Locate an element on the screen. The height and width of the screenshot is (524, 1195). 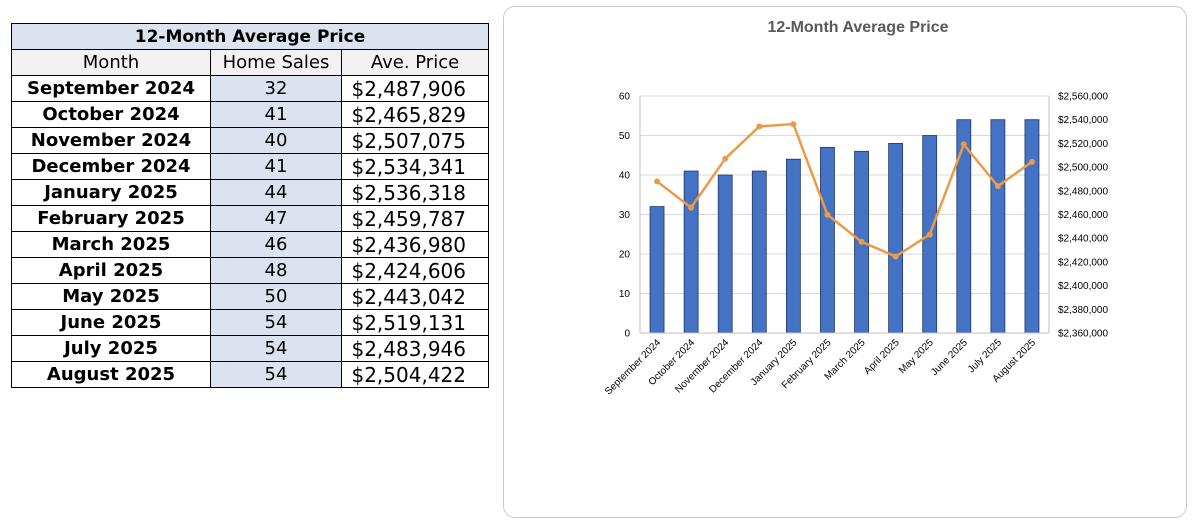
y2-tick-label: $2,440,000 is located at coordinates (1083, 239).